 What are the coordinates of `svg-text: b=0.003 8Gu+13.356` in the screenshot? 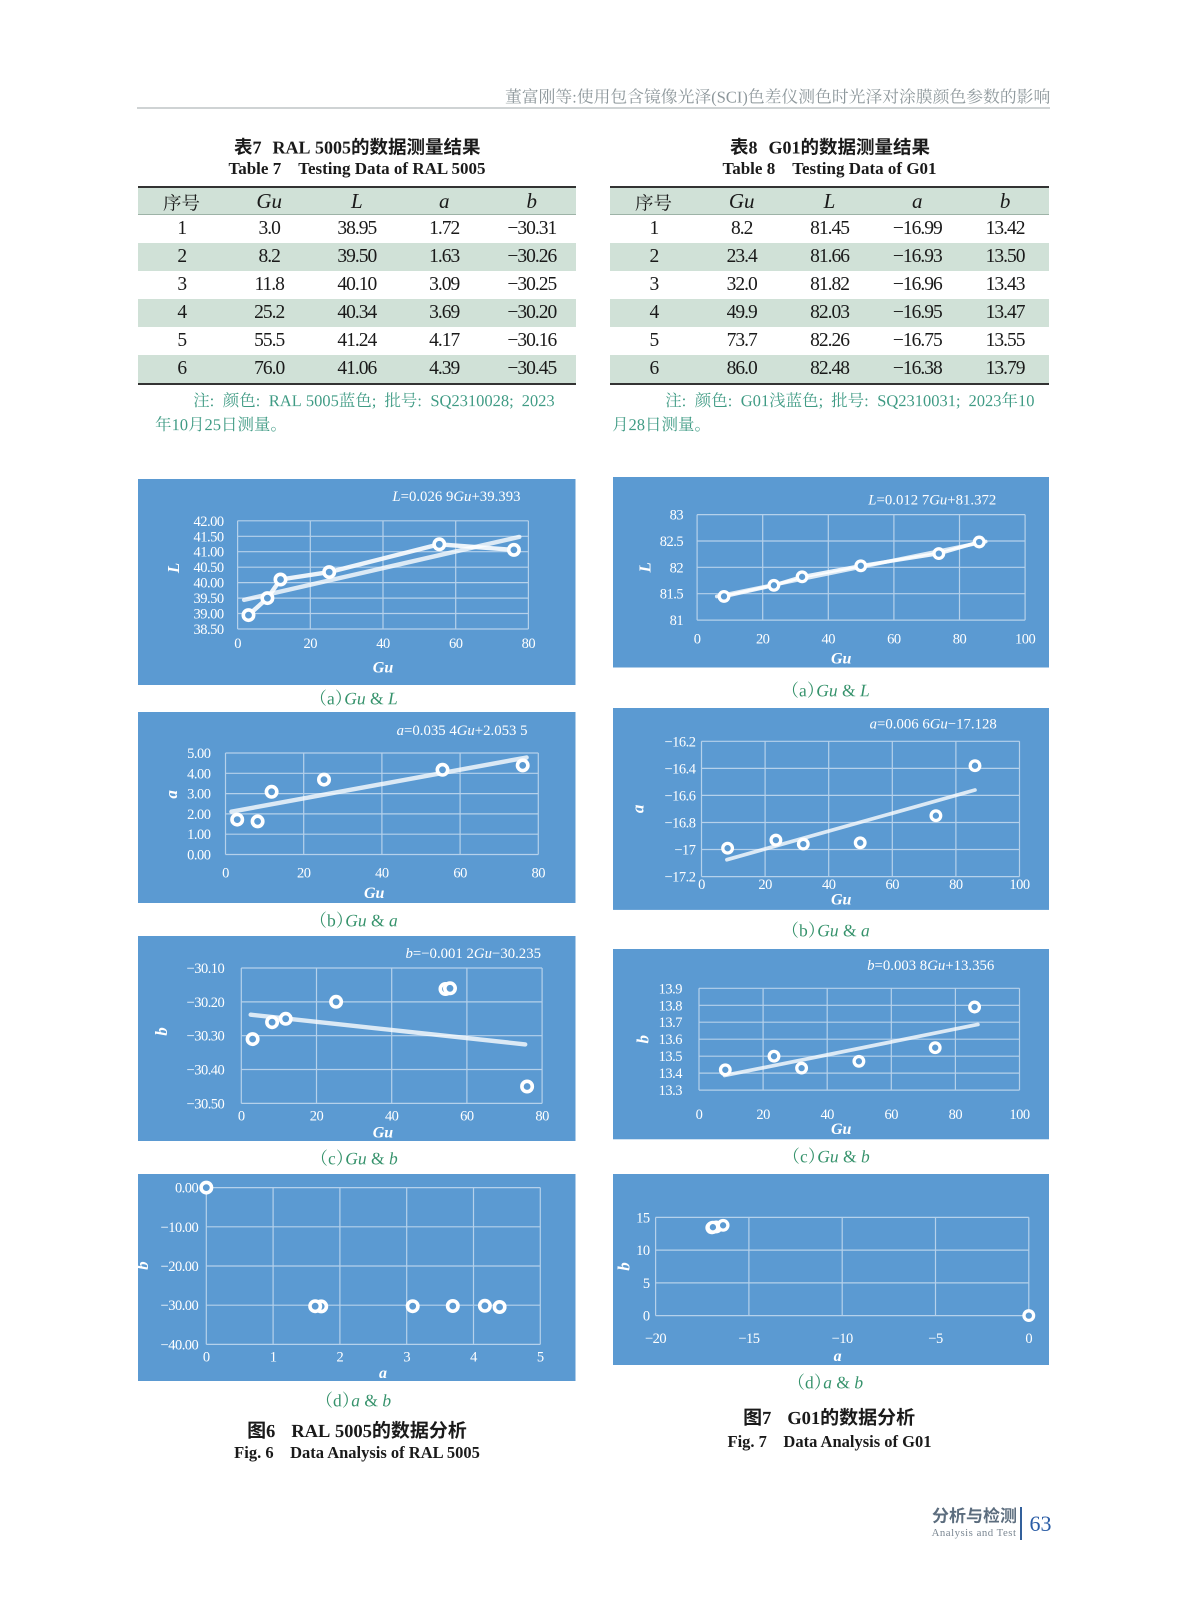 It's located at (930, 966).